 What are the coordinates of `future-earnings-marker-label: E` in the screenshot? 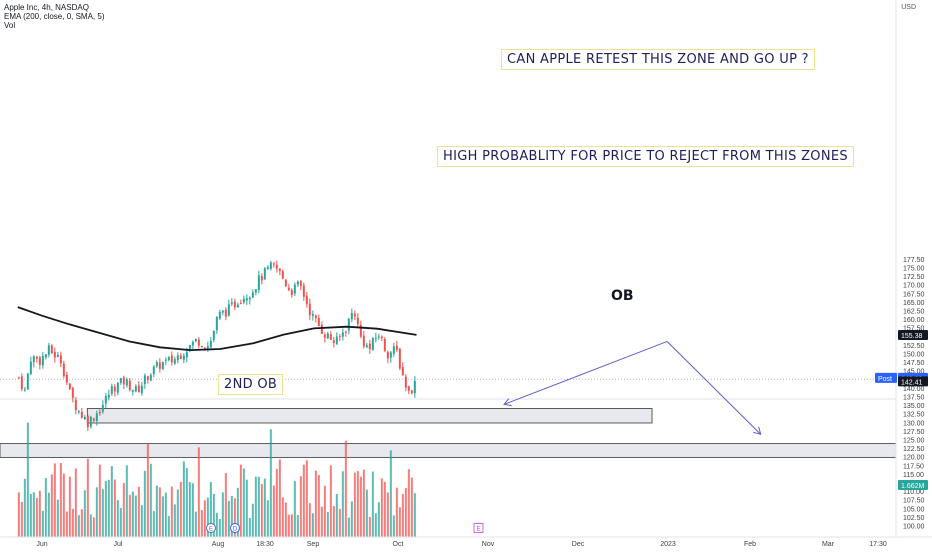 It's located at (478, 530).